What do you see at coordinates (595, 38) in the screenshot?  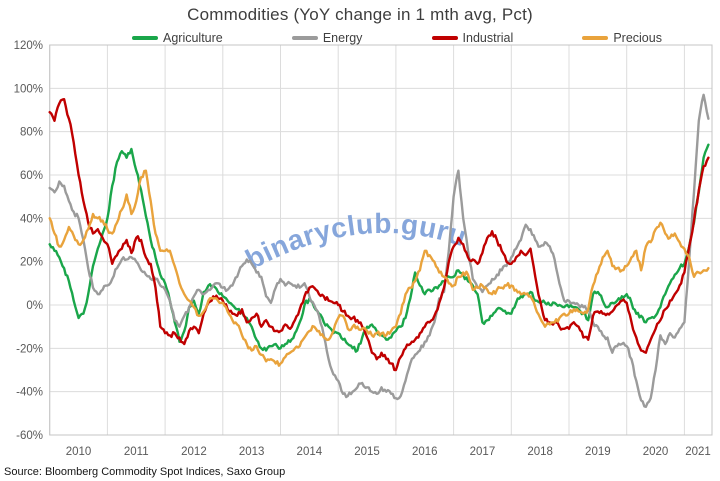 I see `legend-swatch-precious` at bounding box center [595, 38].